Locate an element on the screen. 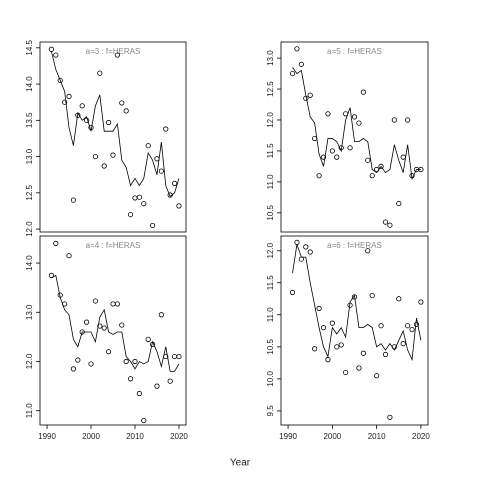 The height and width of the screenshot is (485, 480). y-tick-label: 13.0 is located at coordinates (29, 156).